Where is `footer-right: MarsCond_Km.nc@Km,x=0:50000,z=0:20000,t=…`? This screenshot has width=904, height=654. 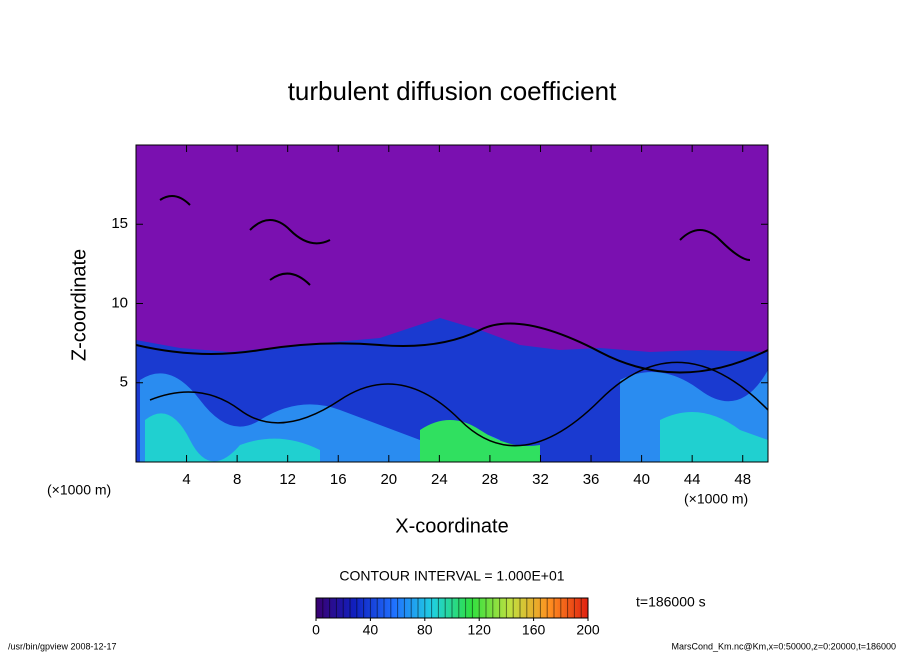 footer-right: MarsCond_Km.nc@Km,x=0:50000,z=0:20000,t=… is located at coordinates (783, 646).